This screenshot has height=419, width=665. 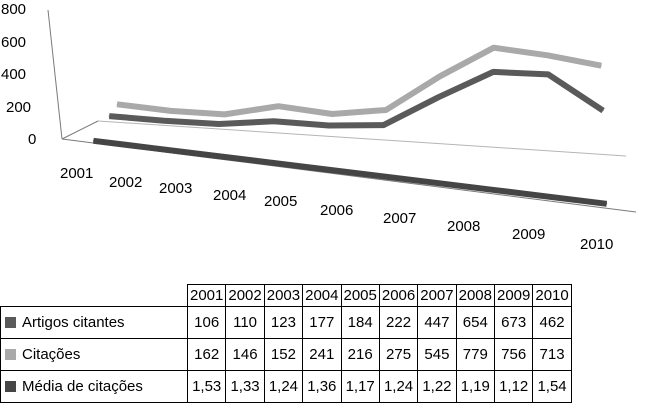 I want to click on table-cell: 106, so click(x=206, y=322).